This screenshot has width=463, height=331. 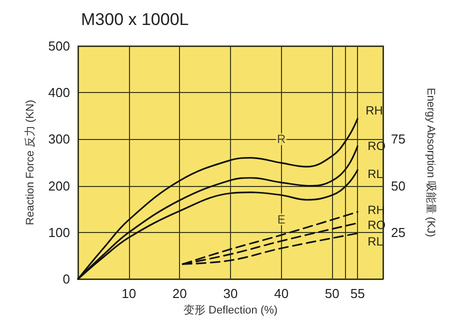 What do you see at coordinates (230, 309) in the screenshot?
I see `x-axis-title: 变形 Deflection (%)` at bounding box center [230, 309].